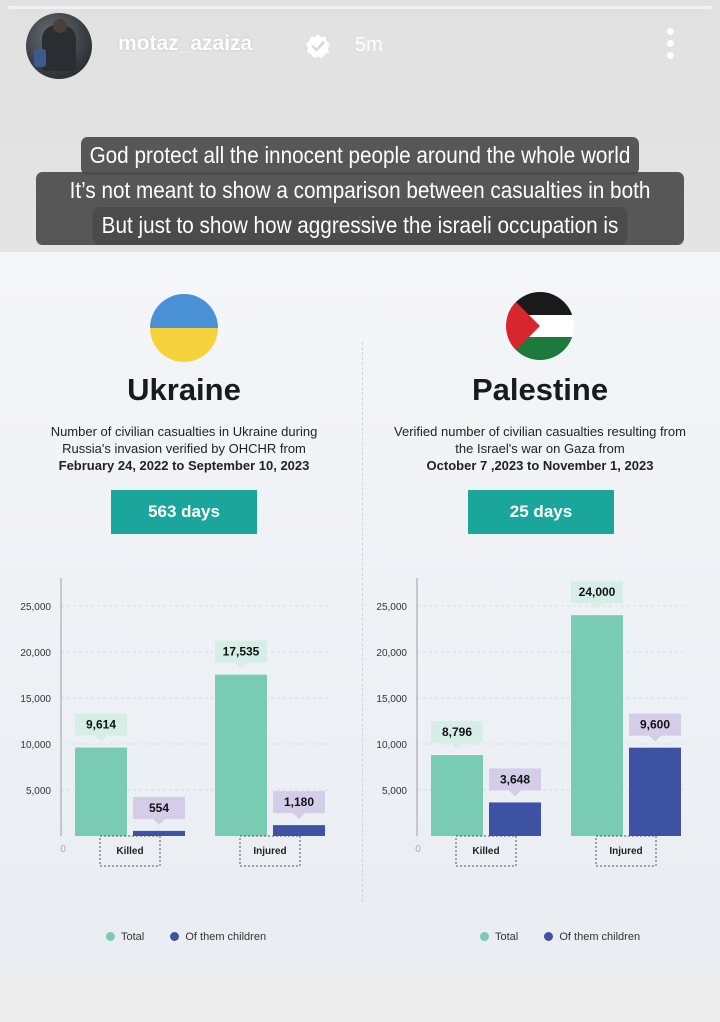 The height and width of the screenshot is (1022, 720). I want to click on description-line: the Israel's war on Gaza from, so click(540, 448).